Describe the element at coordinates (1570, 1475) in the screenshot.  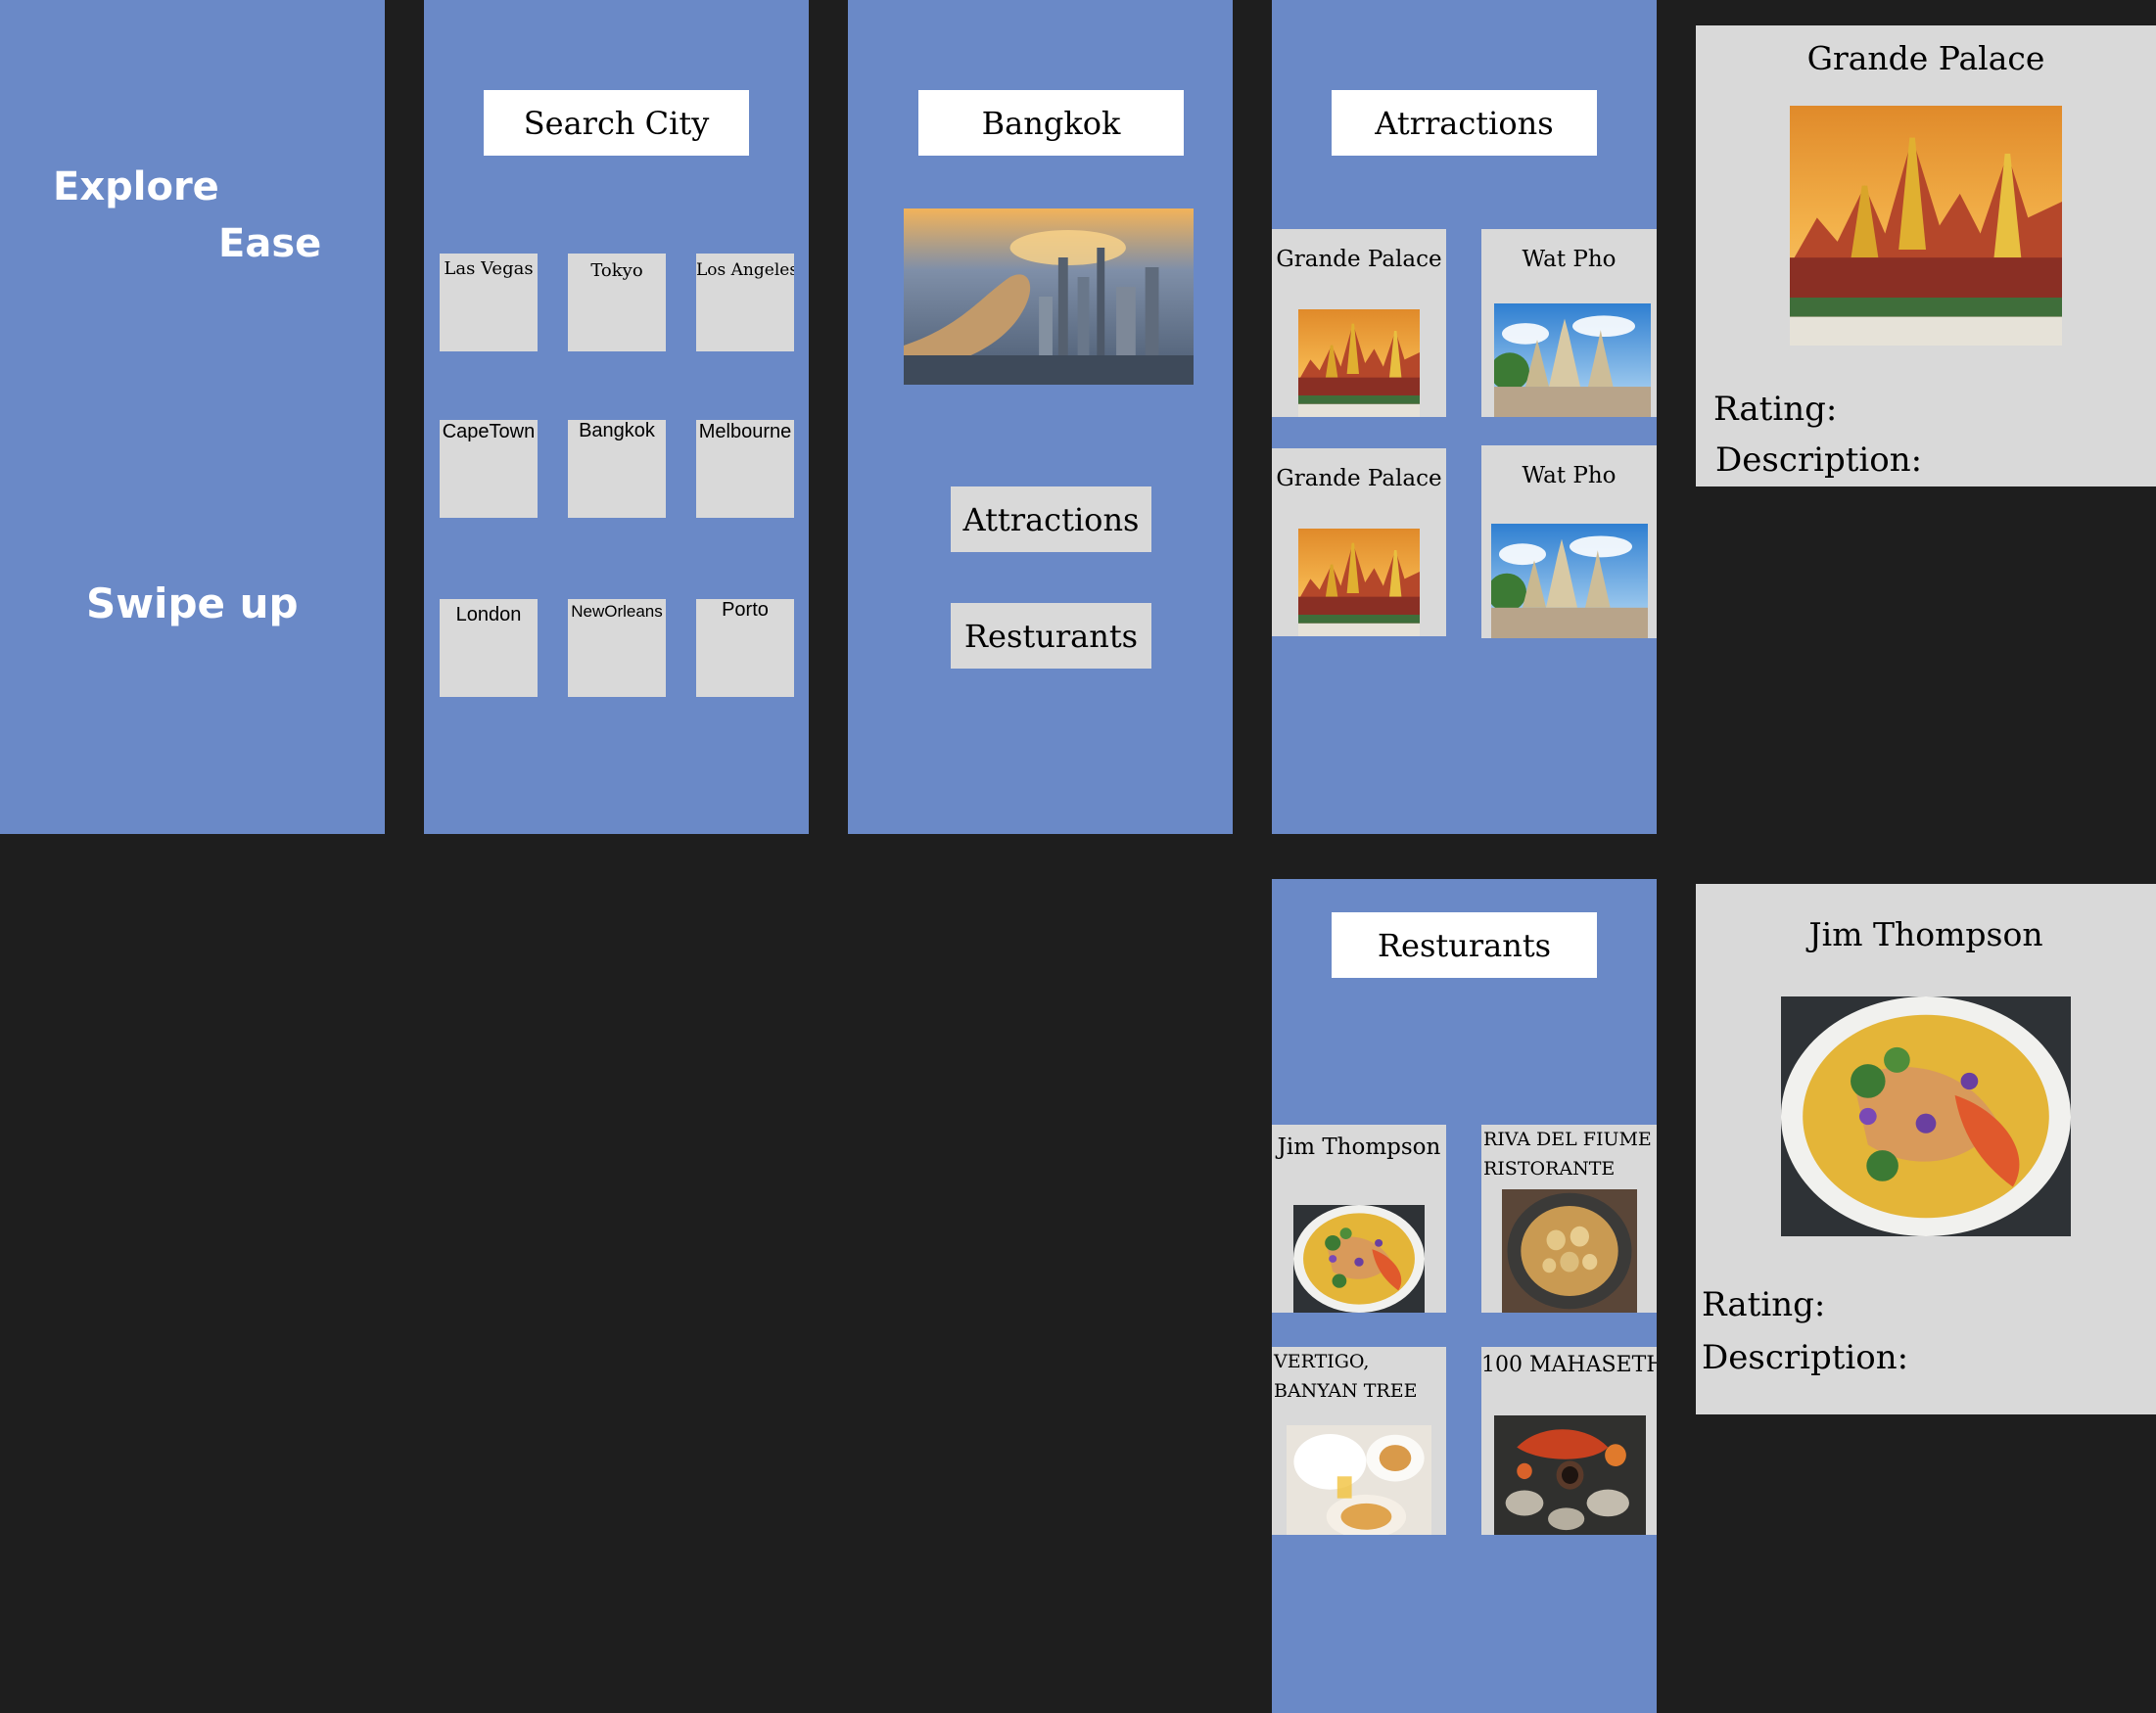
I see `mahaseth-dish-photo` at that location.